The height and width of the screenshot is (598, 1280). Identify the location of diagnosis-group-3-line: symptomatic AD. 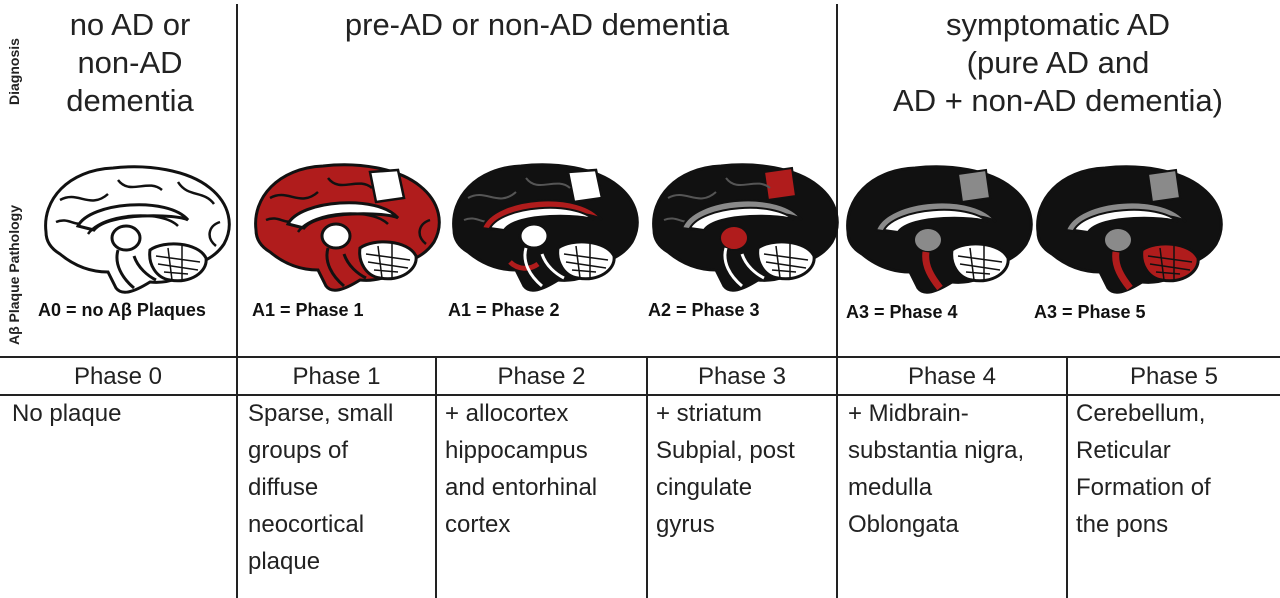
(1058, 24).